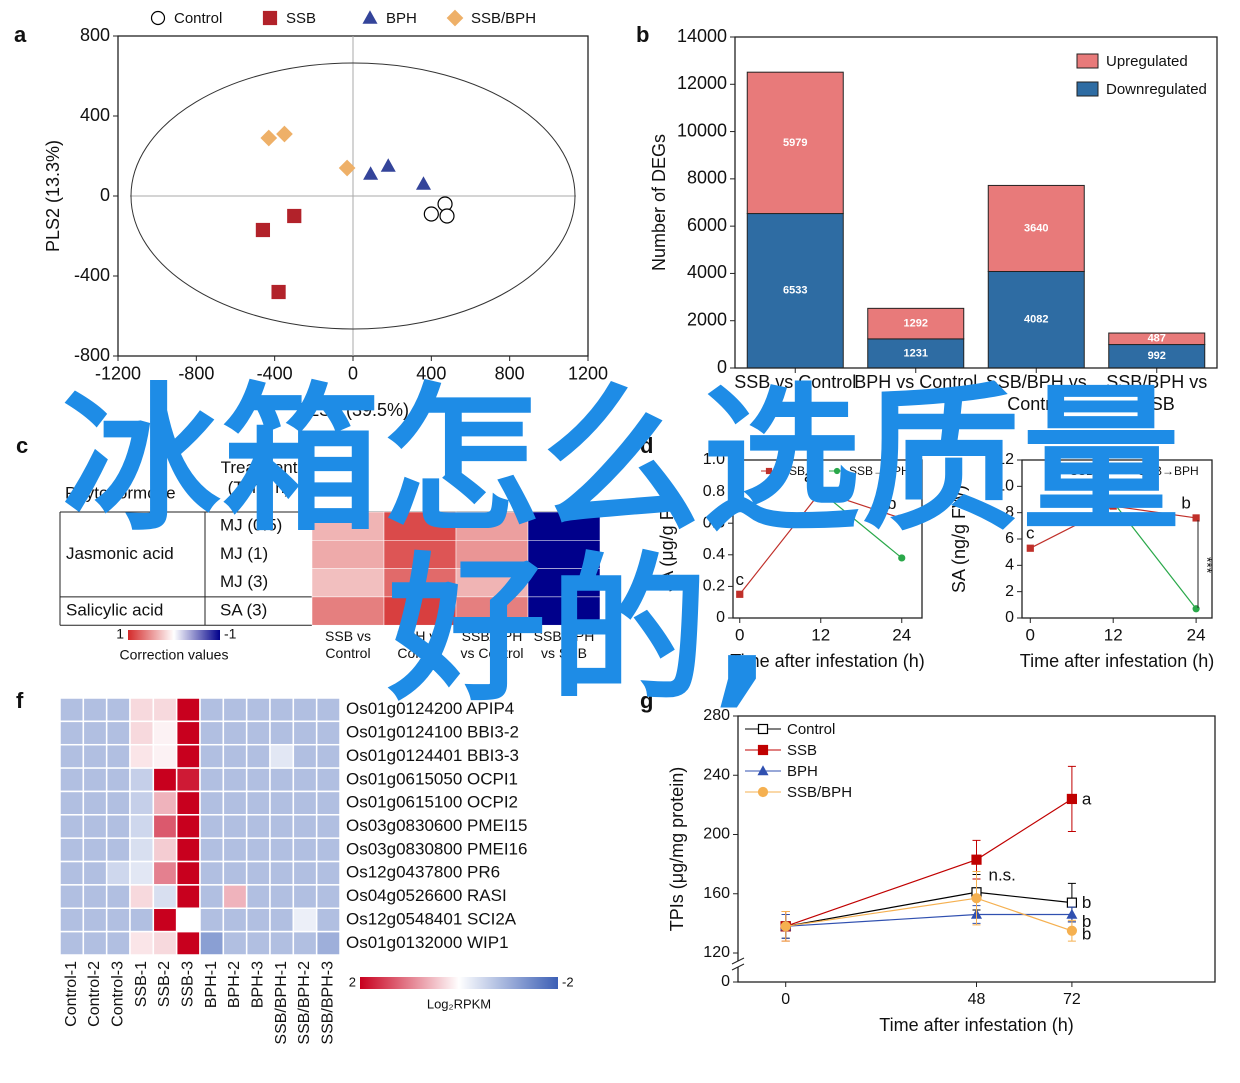 The image size is (1240, 1083). Describe the element at coordinates (196, 374) in the screenshot. I see `x-tick-label: -800` at that location.